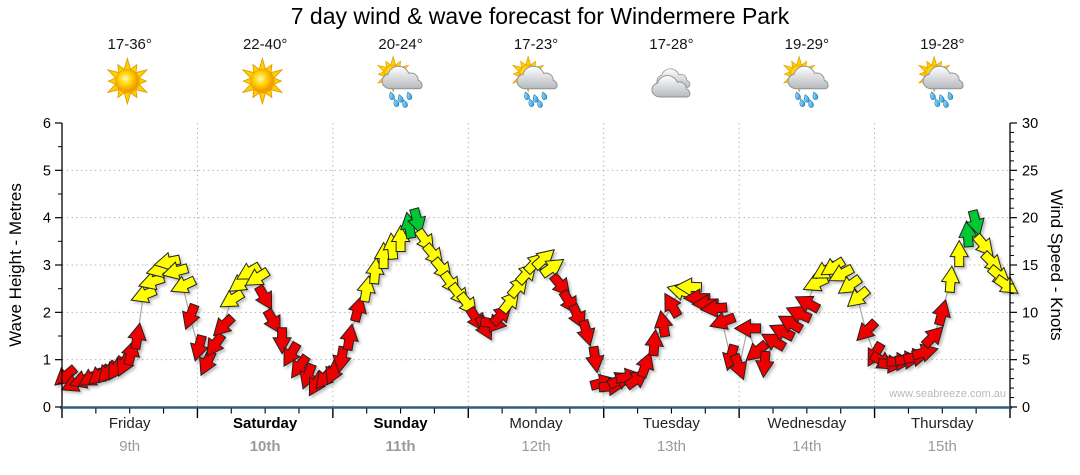  Describe the element at coordinates (536, 435) in the screenshot. I see `day-column-label: Monday 12th` at that location.